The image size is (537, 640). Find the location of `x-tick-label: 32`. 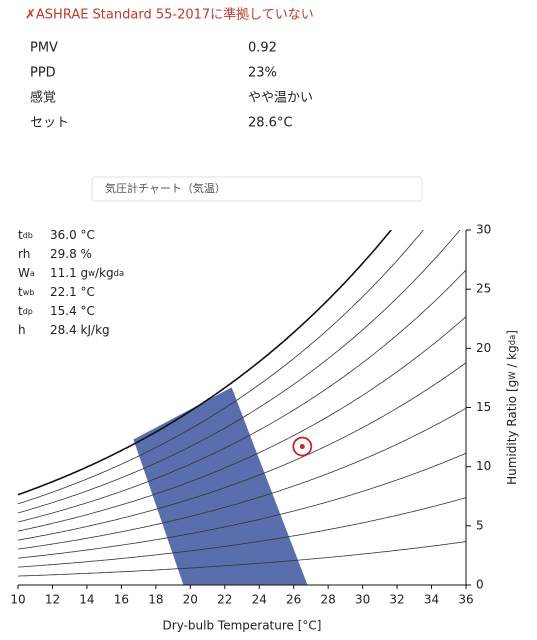

x-tick-label: 32 is located at coordinates (396, 600).